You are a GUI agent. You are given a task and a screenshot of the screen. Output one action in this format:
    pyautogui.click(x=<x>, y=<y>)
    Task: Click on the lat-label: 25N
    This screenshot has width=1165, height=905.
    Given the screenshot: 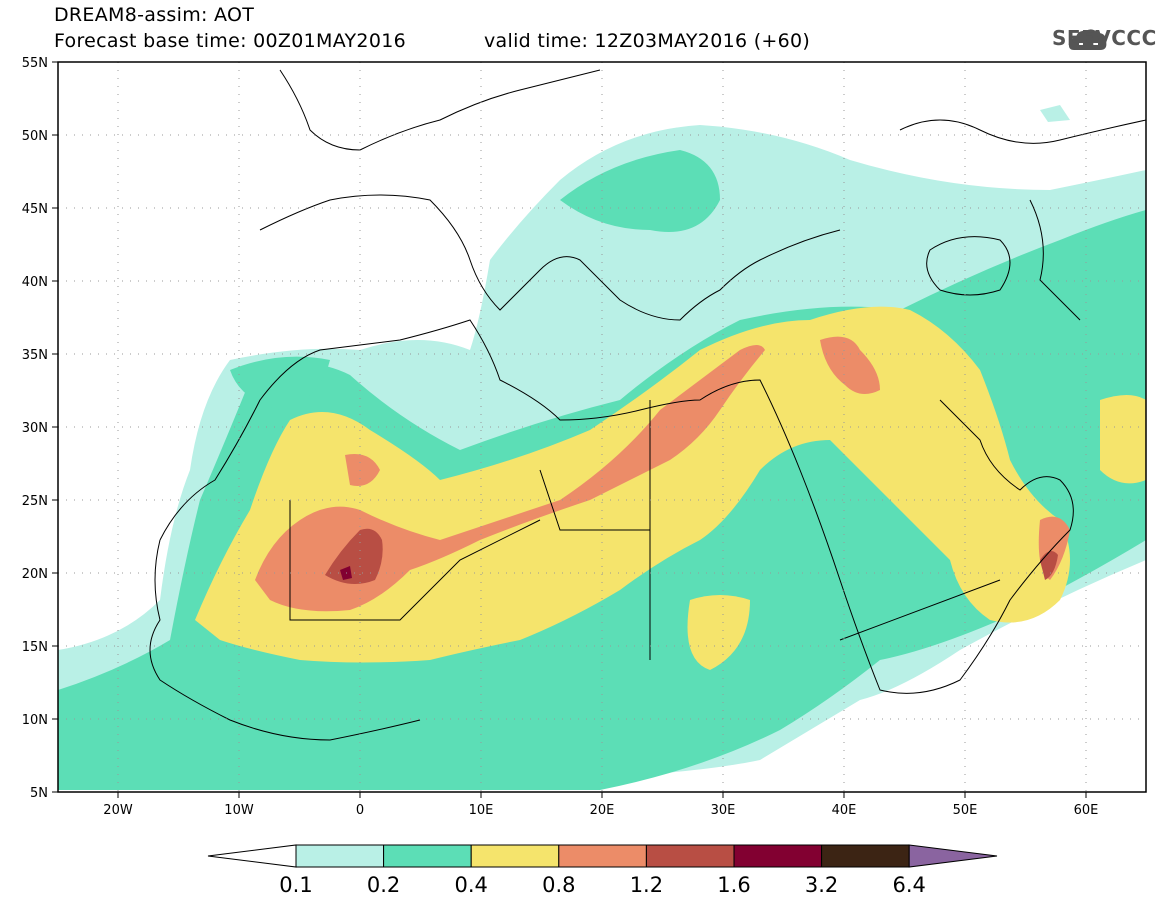 What is the action you would take?
    pyautogui.click(x=35, y=501)
    